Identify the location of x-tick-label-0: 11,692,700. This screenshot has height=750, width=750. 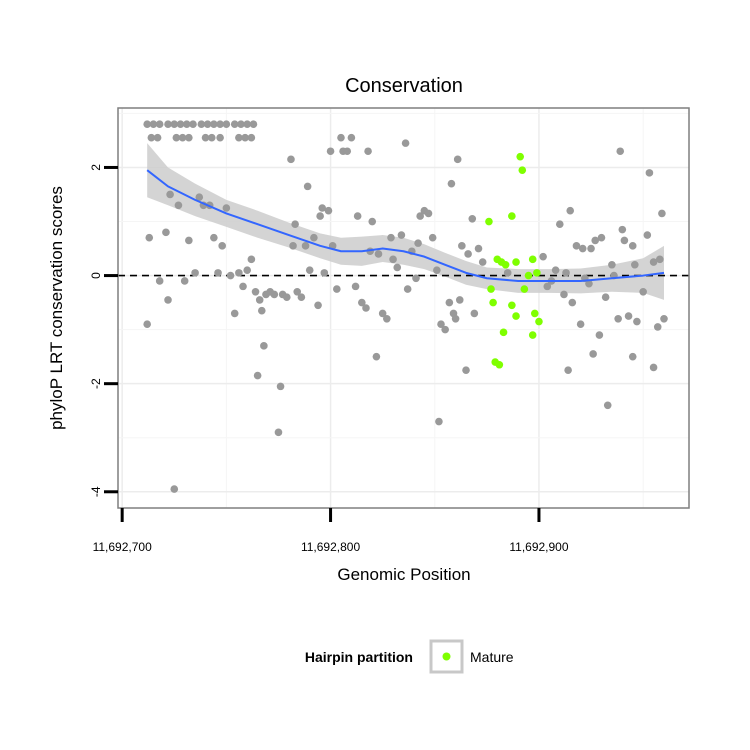
(122, 547).